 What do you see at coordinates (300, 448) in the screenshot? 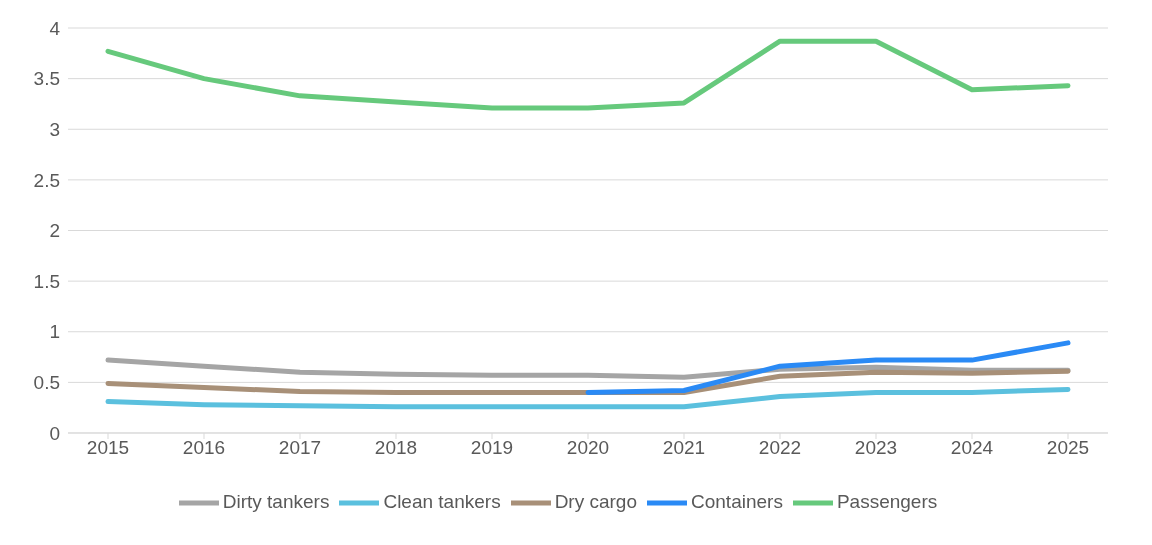
I see `x-tick-label: 2017` at bounding box center [300, 448].